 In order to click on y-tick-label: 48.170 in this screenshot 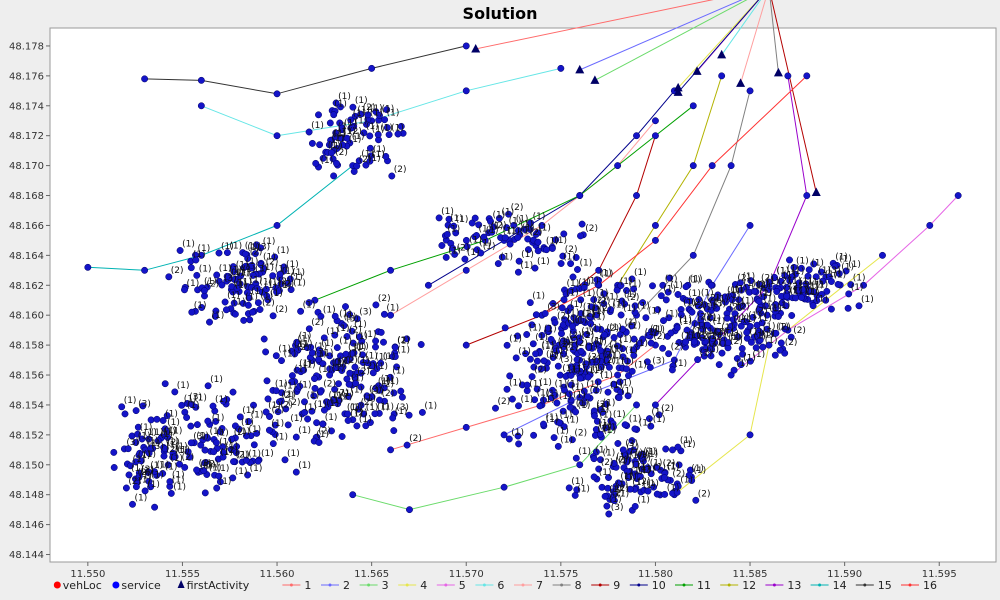, I will do `click(26, 166)`.